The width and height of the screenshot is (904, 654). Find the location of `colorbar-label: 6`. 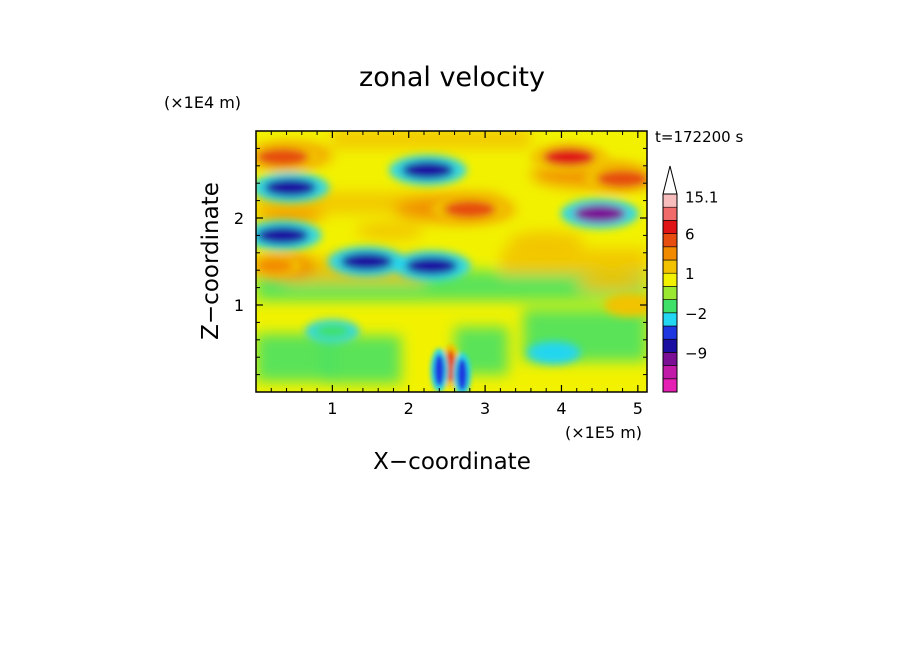

colorbar-label: 6 is located at coordinates (690, 235).